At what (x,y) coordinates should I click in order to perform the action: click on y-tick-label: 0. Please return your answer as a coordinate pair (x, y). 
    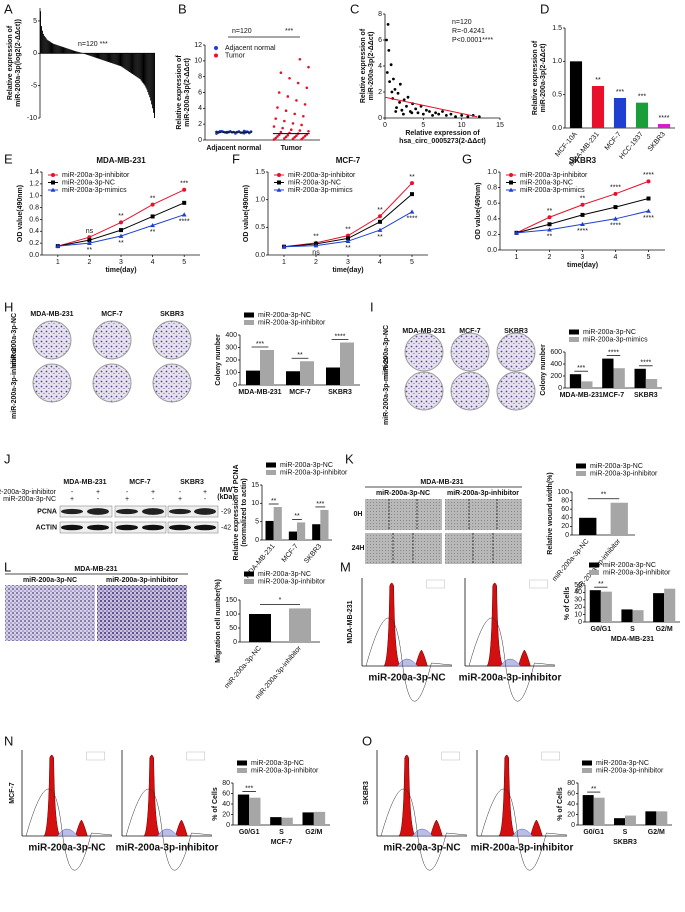
    Looking at the image, I should click on (200, 140).